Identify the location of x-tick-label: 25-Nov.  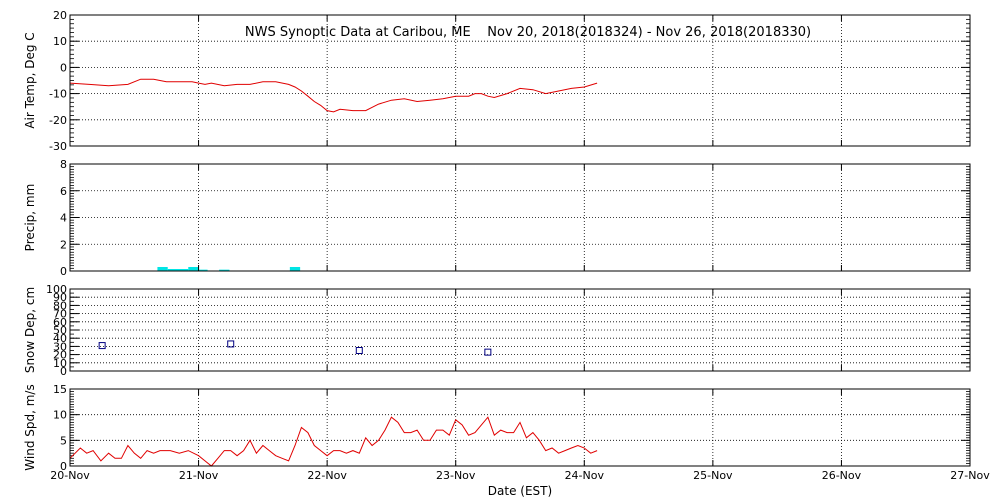
(713, 475).